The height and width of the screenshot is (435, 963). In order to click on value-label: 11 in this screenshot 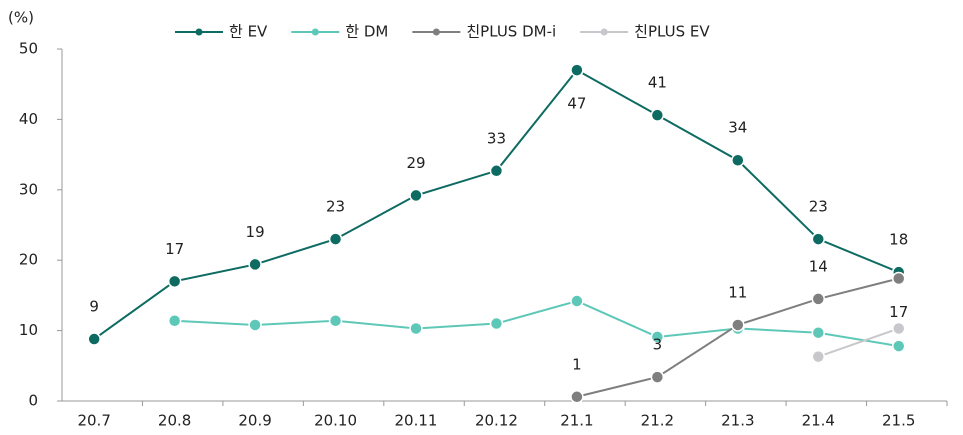, I will do `click(737, 292)`.